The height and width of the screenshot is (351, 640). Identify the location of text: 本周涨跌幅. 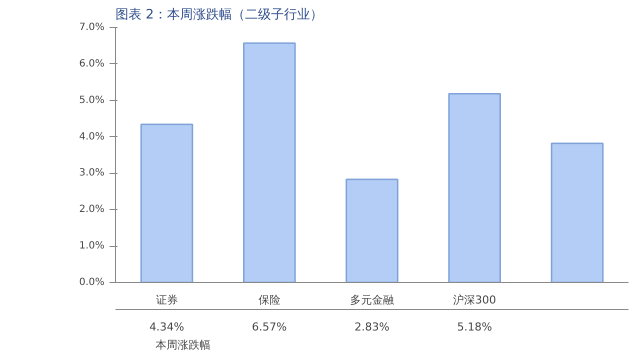
(183, 344).